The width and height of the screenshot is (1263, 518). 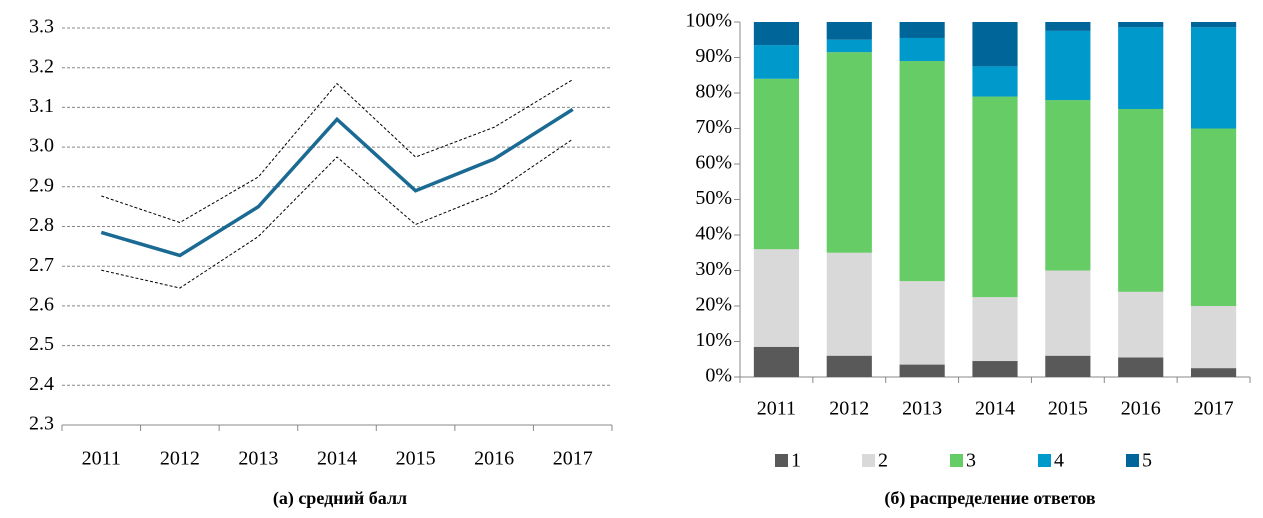 I want to click on y-tick-label: 40%, so click(x=713, y=234).